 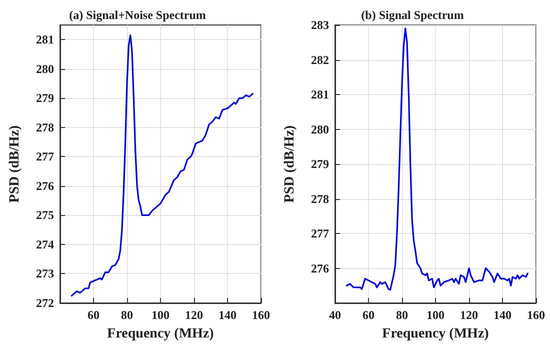 What do you see at coordinates (320, 59) in the screenshot?
I see `y-tick-label: 282` at bounding box center [320, 59].